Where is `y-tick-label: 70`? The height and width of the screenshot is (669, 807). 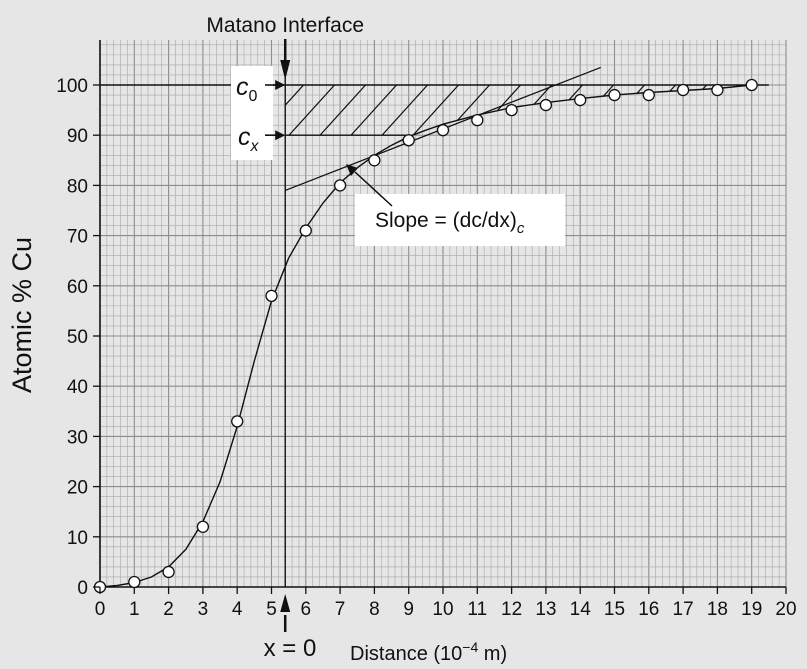 y-tick-label: 70 is located at coordinates (77, 237).